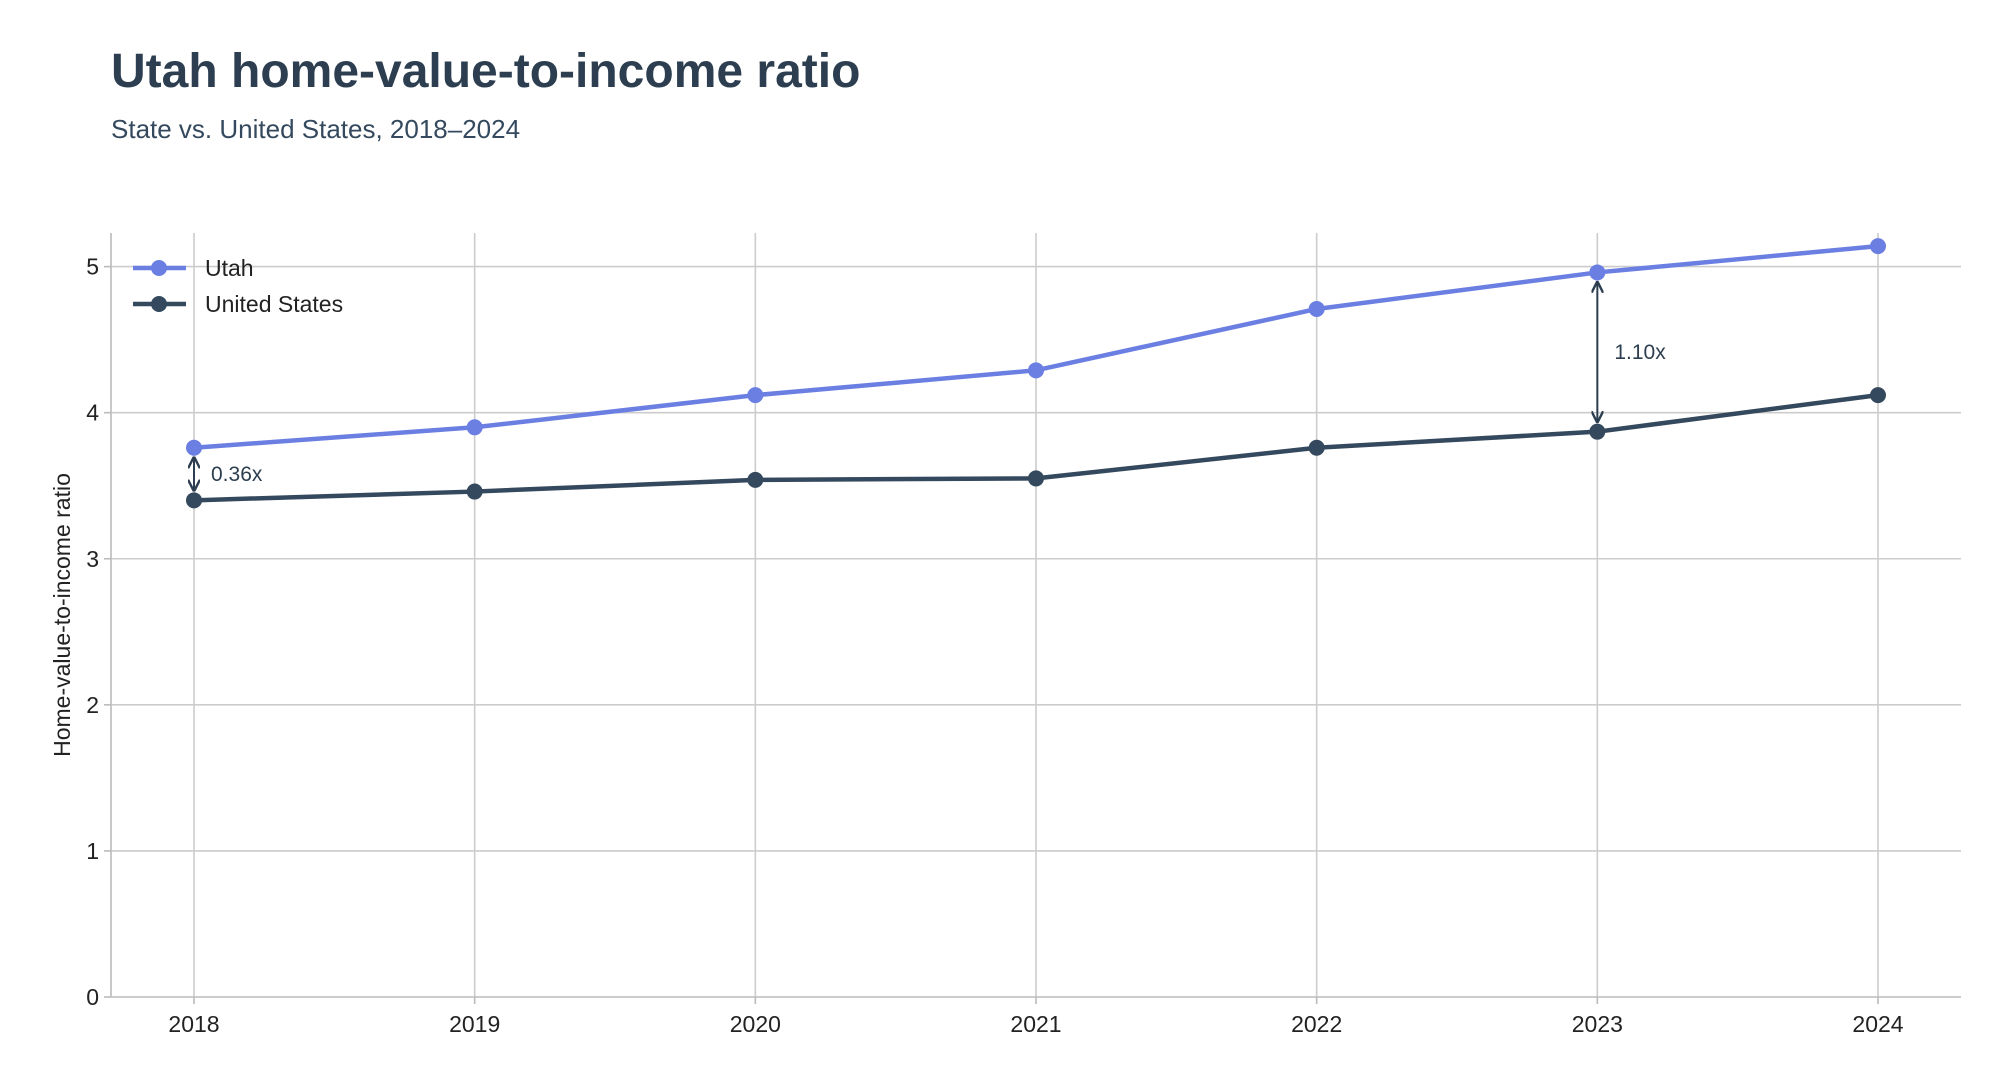 The width and height of the screenshot is (1999, 1075). I want to click on y-axis-title: Home-value-to-income ratio, so click(62, 615).